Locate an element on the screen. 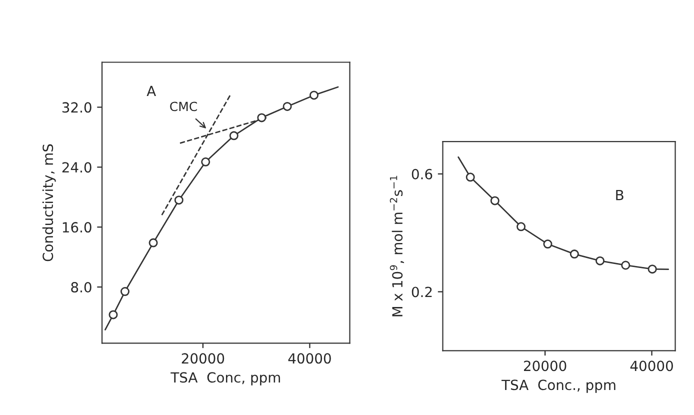 The width and height of the screenshot is (694, 415). y-axis-title: Conductivity, mS is located at coordinates (49, 203).